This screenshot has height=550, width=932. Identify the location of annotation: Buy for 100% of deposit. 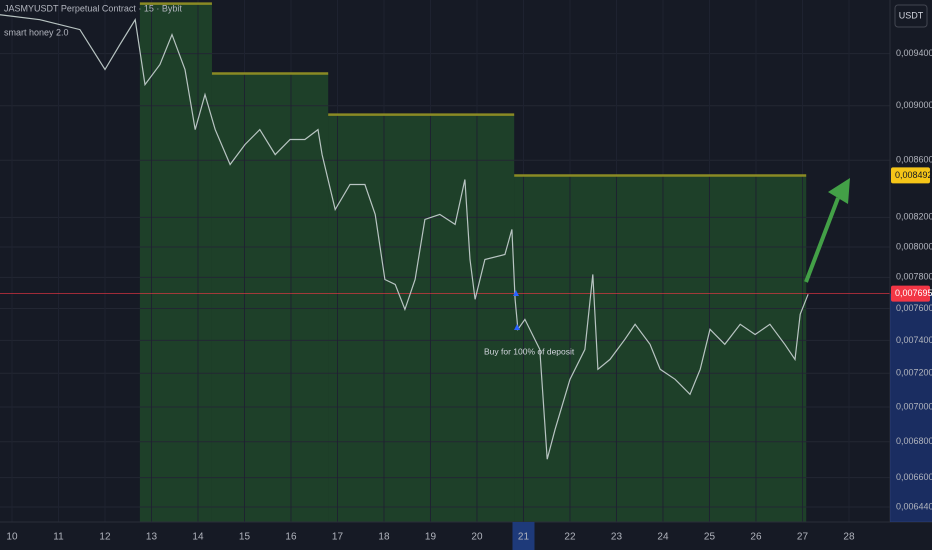
(529, 351).